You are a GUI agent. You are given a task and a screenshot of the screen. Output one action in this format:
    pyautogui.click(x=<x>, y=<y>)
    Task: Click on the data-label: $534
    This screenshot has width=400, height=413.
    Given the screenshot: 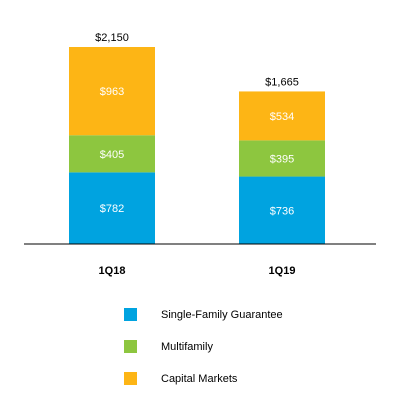 What is the action you would take?
    pyautogui.click(x=282, y=117)
    